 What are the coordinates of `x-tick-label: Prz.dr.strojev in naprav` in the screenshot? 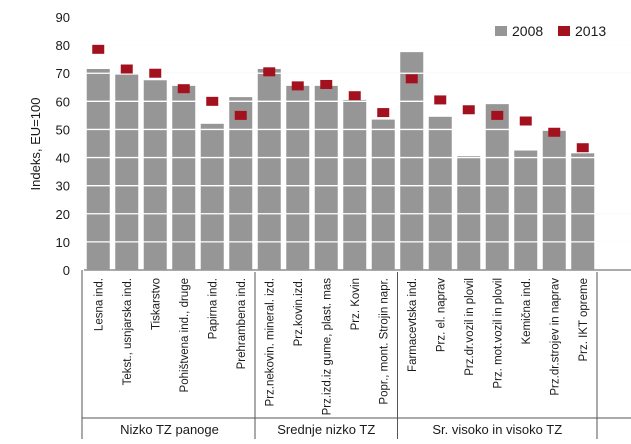 It's located at (555, 337).